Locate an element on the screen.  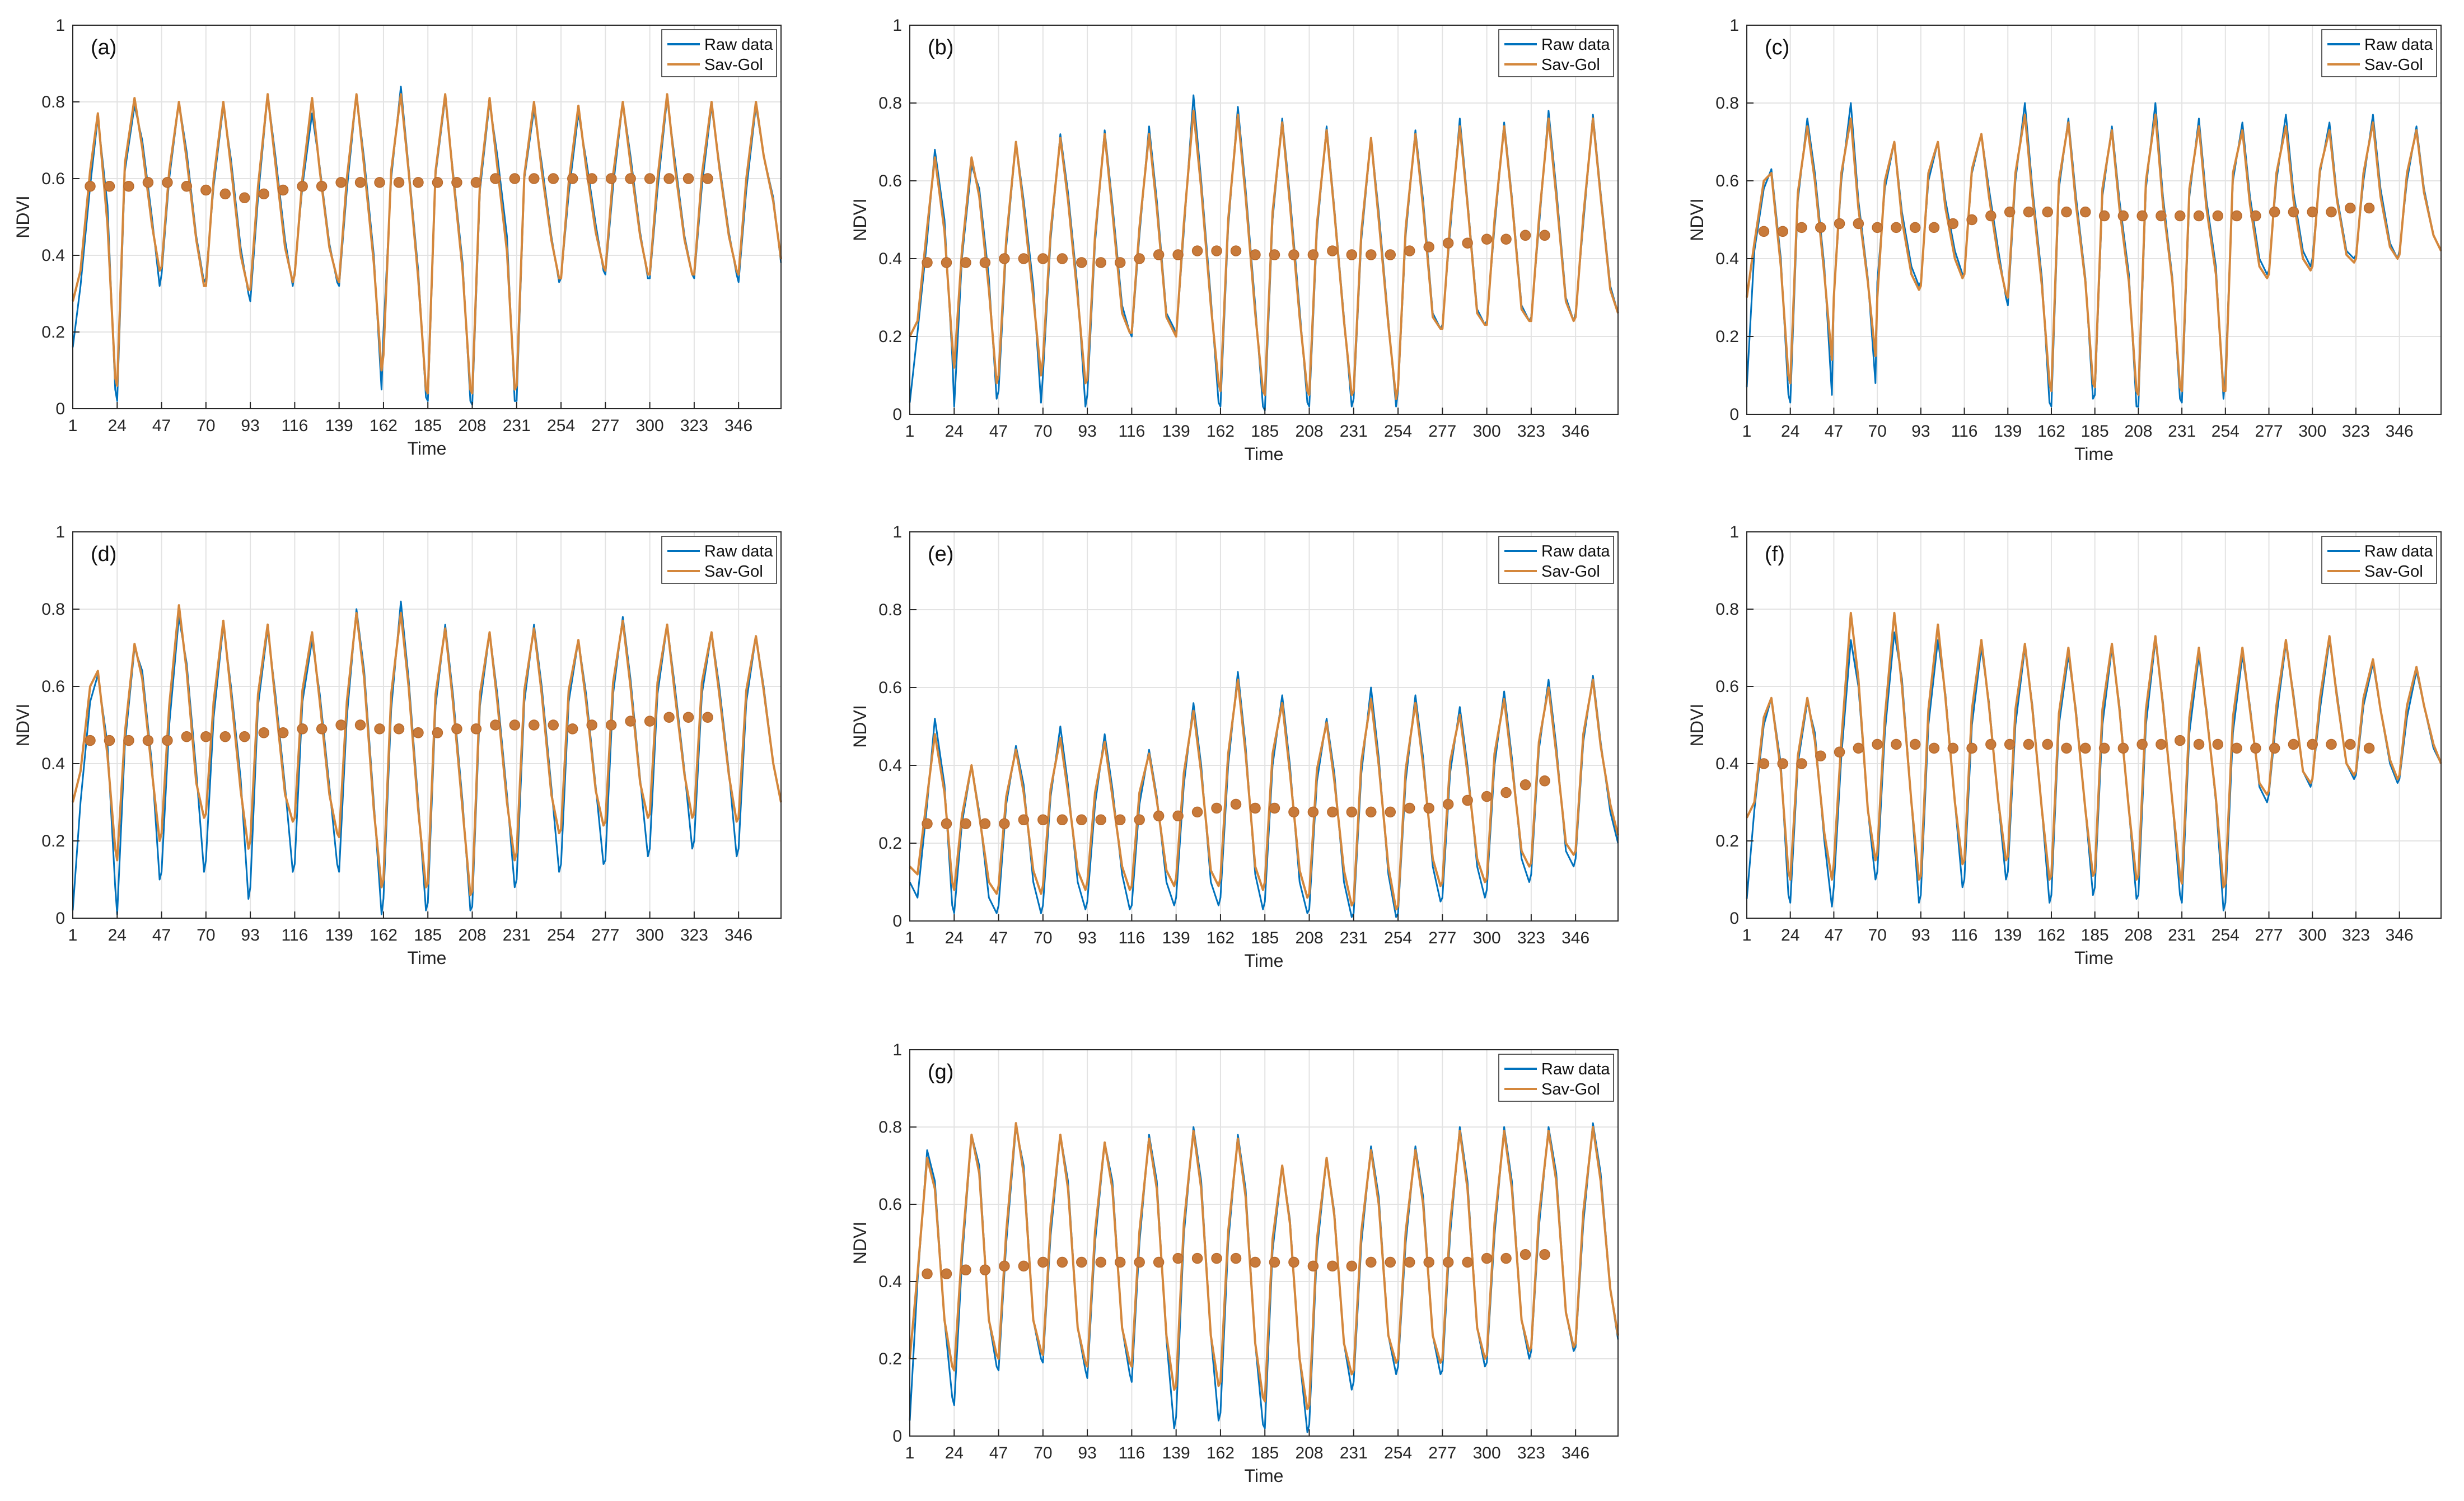
x-tick-label: 300 is located at coordinates (1487, 938).